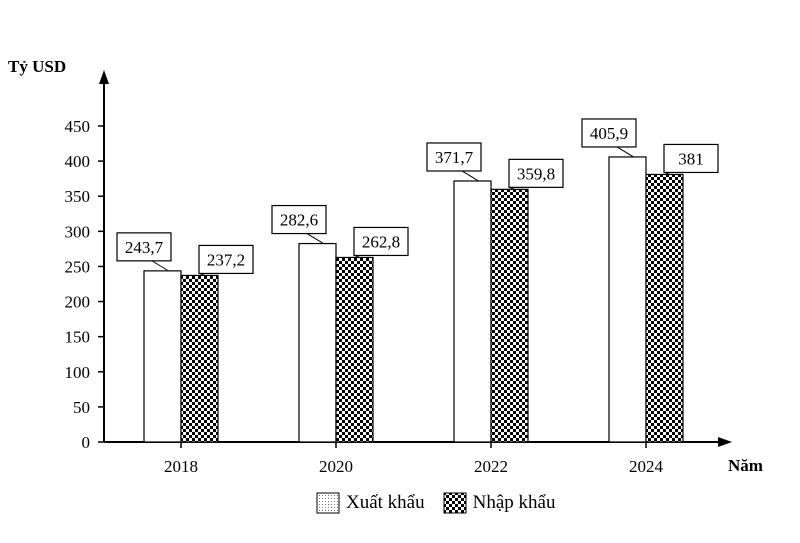  I want to click on data-label-import: 262,8, so click(381, 241).